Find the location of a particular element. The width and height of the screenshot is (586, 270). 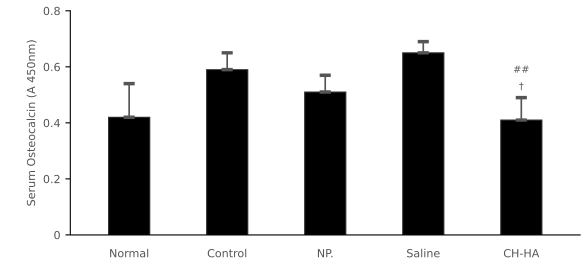

y-tick-label: 0.8 is located at coordinates (52, 11).